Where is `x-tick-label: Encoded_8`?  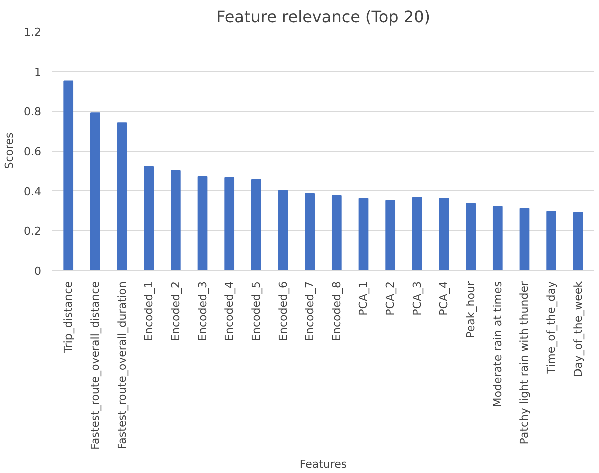
x-tick-label: Encoded_8 is located at coordinates (337, 311).